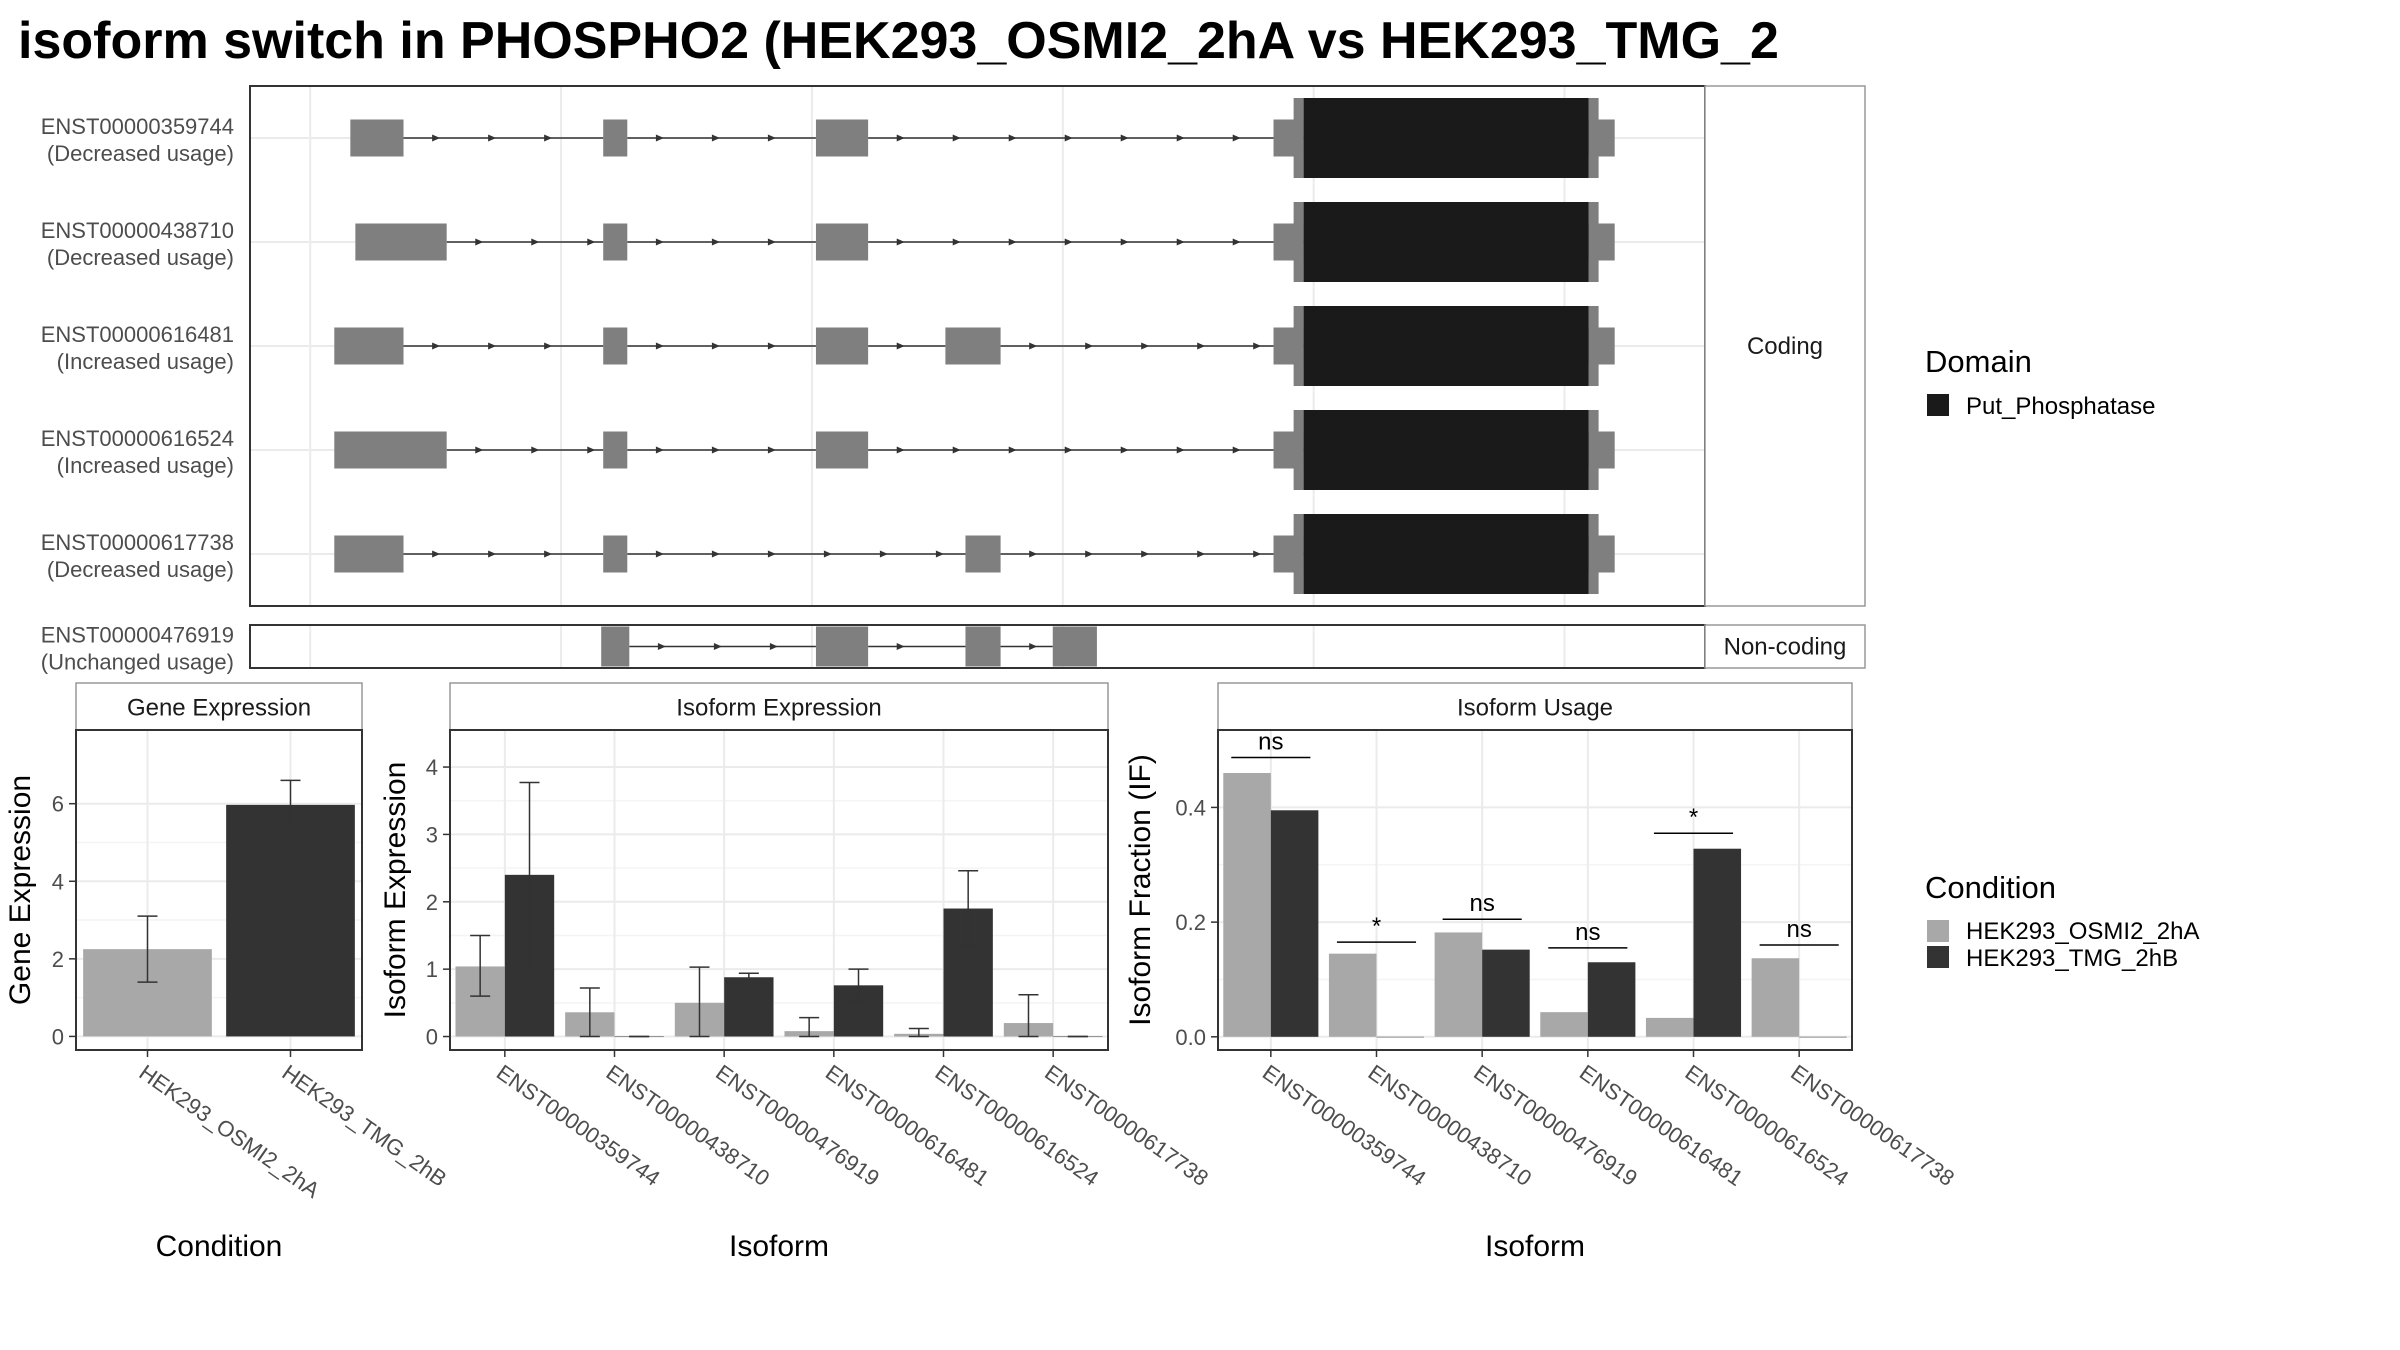 The width and height of the screenshot is (2400, 1350). Describe the element at coordinates (2072, 958) in the screenshot. I see `condition-legend-label: HEK293_TMG_2hB` at that location.